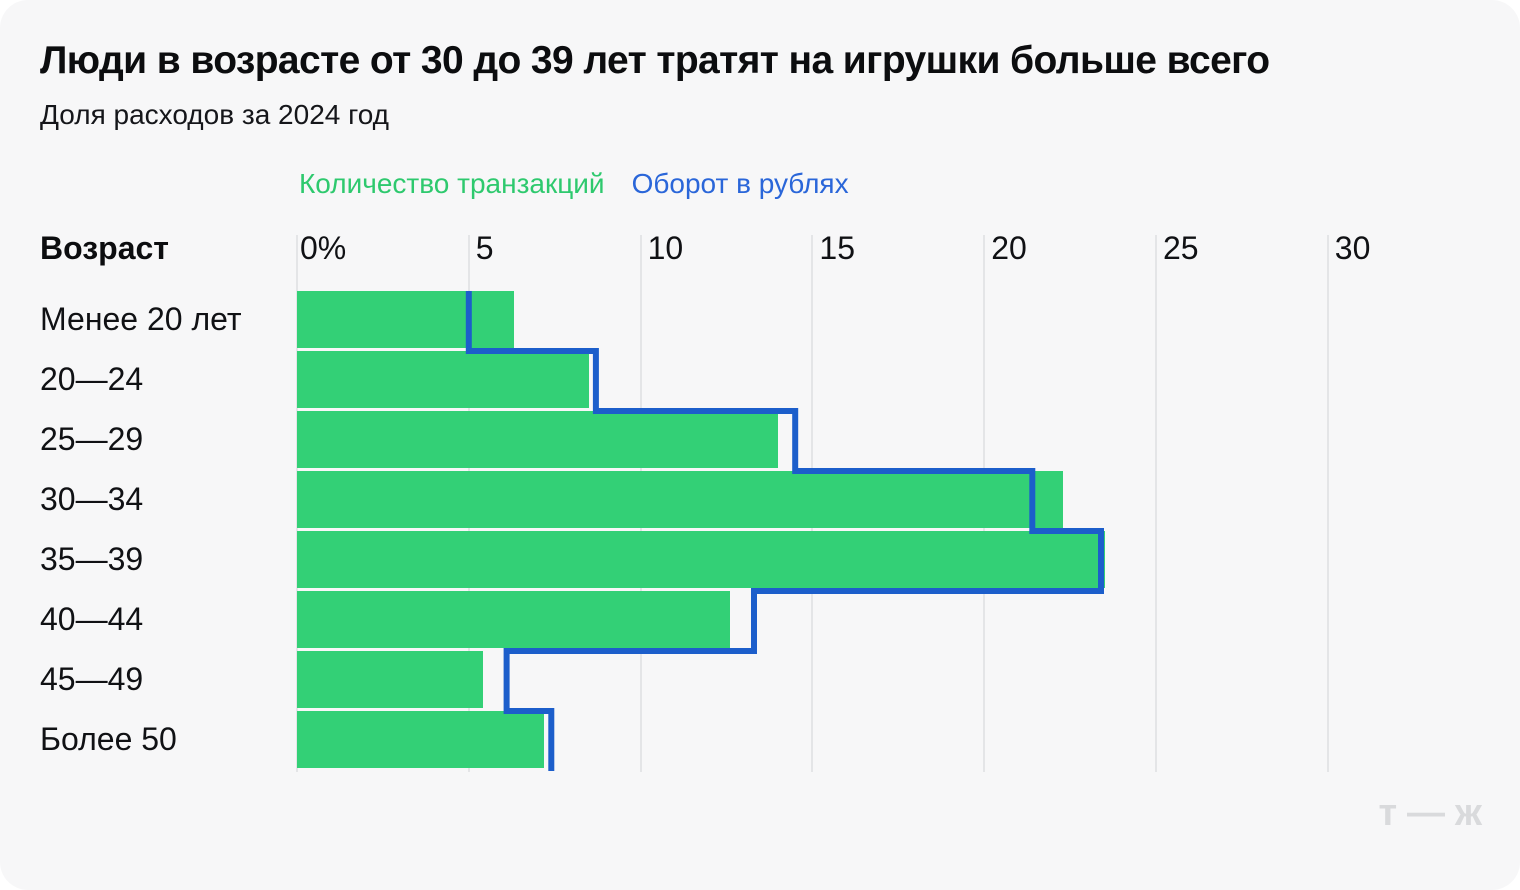 The image size is (1520, 890). What do you see at coordinates (104, 248) in the screenshot?
I see `y-axis-header: Возраст` at bounding box center [104, 248].